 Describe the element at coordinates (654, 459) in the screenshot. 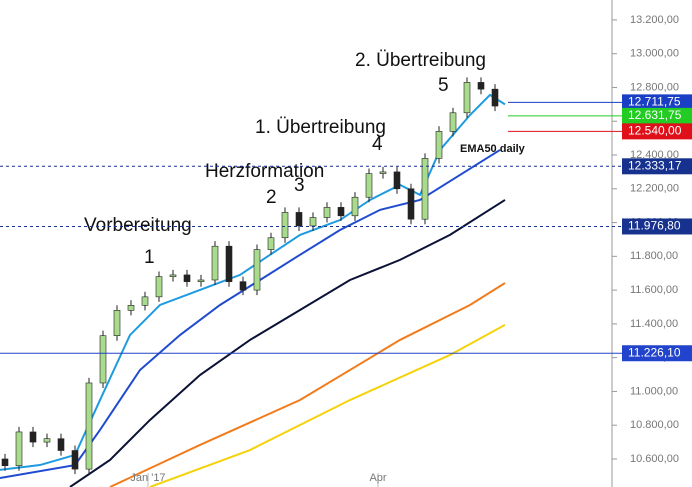

I see `y-tick-label: 10.600,00` at that location.